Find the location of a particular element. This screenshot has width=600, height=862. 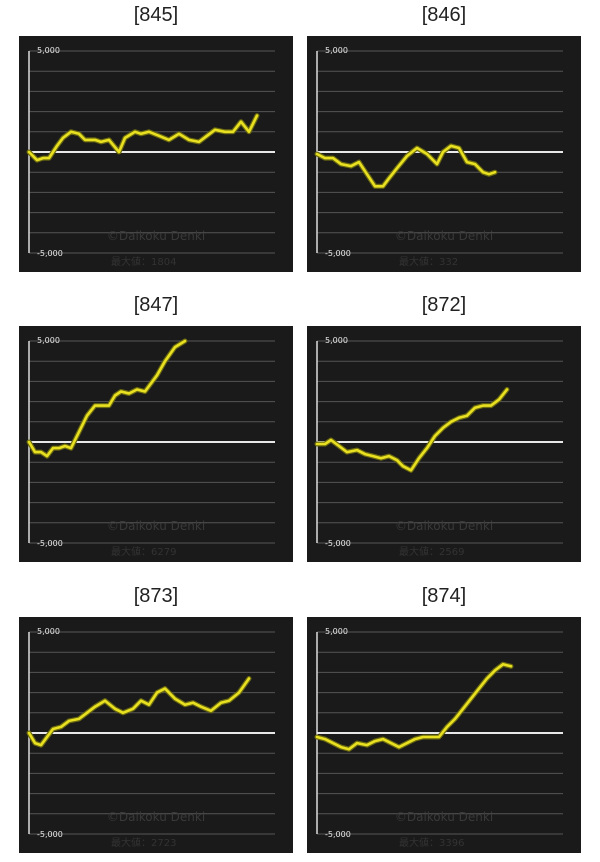

max-value-label: 最大値：3396 is located at coordinates (431, 842).